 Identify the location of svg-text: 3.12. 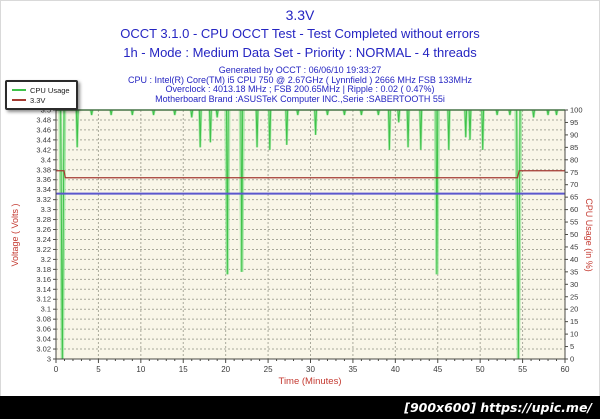
(43, 299).